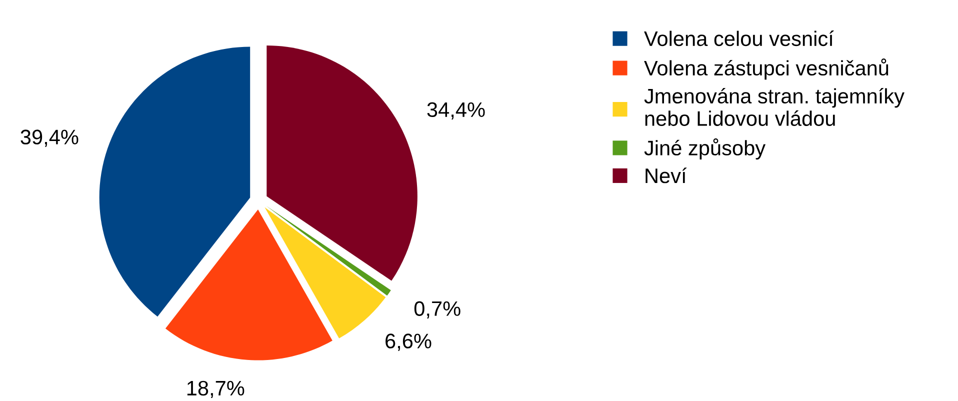 This screenshot has width=958, height=401. I want to click on legend-label: Jiné způsoby, so click(705, 149).